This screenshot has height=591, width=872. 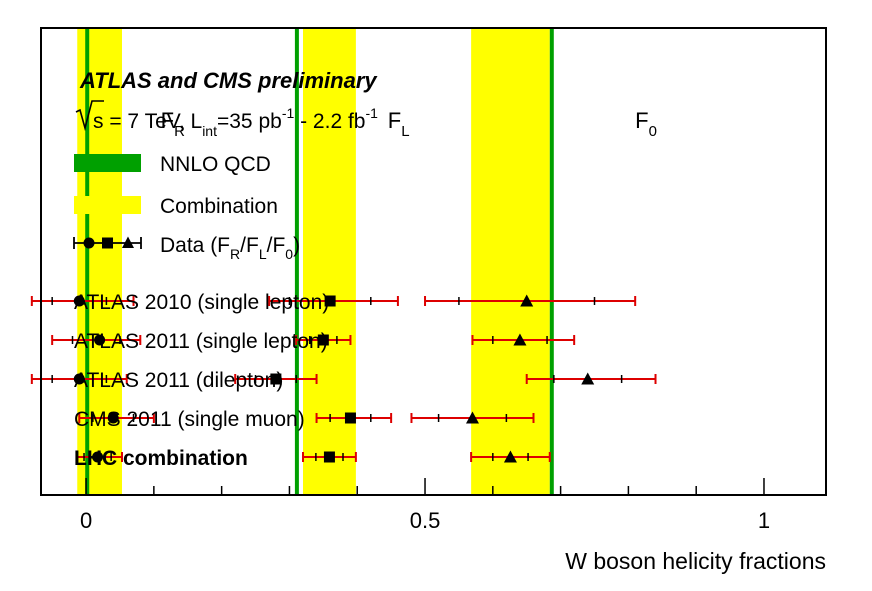 I want to click on x-tick-label: 0.5, so click(x=425, y=520).